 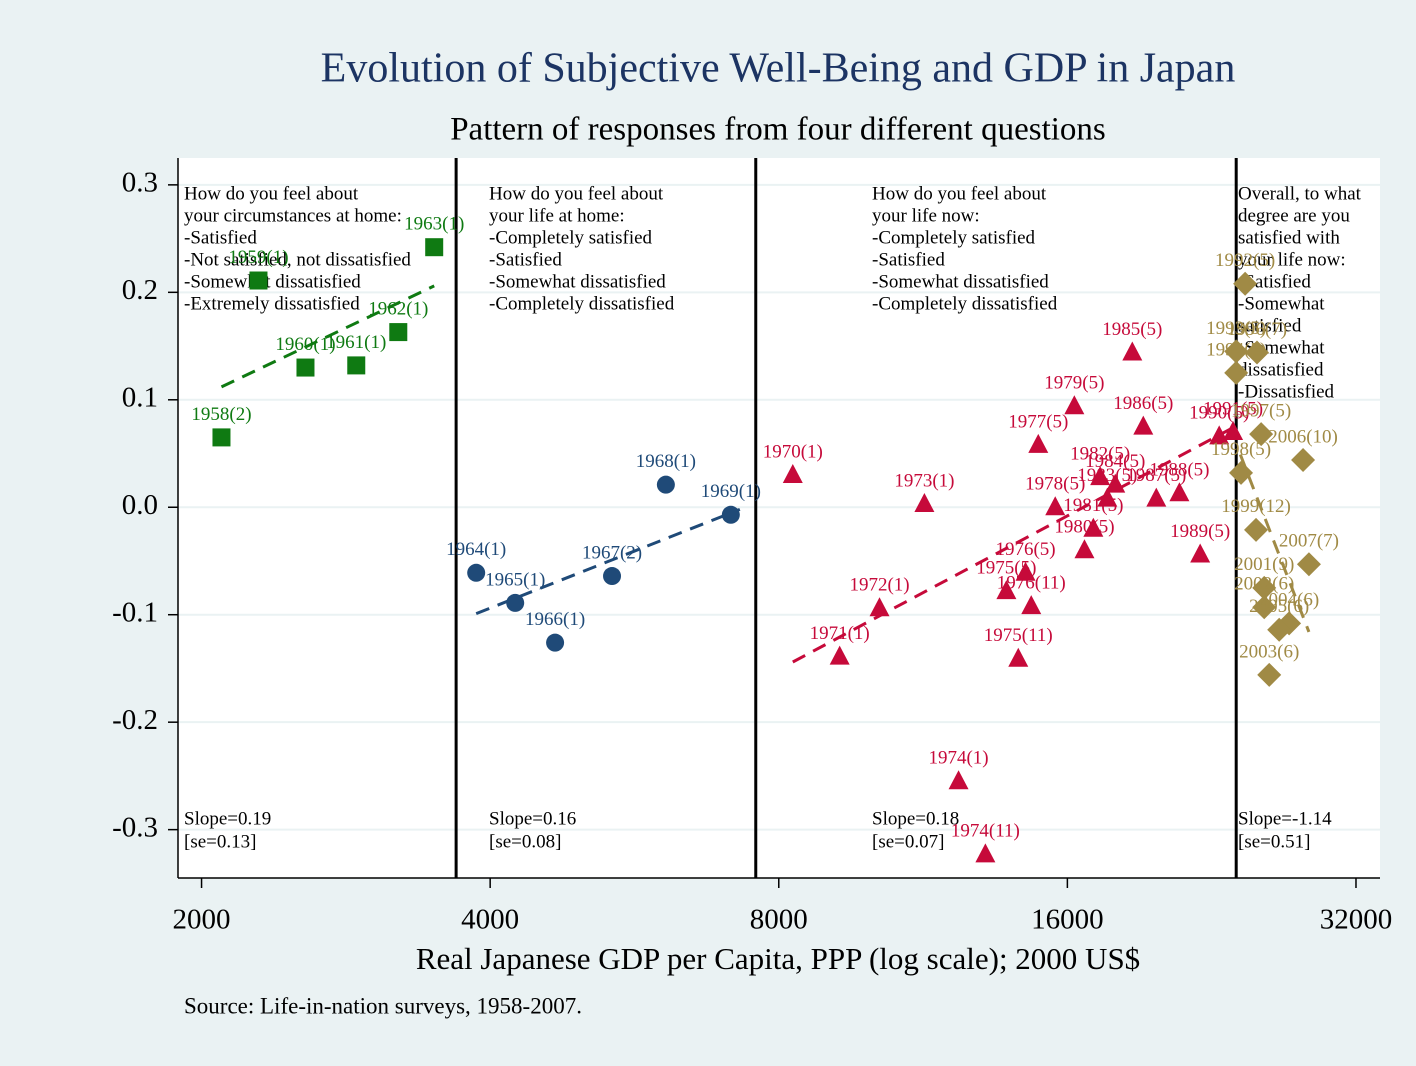 What do you see at coordinates (958, 758) in the screenshot?
I see `point-label: 1974(1)` at bounding box center [958, 758].